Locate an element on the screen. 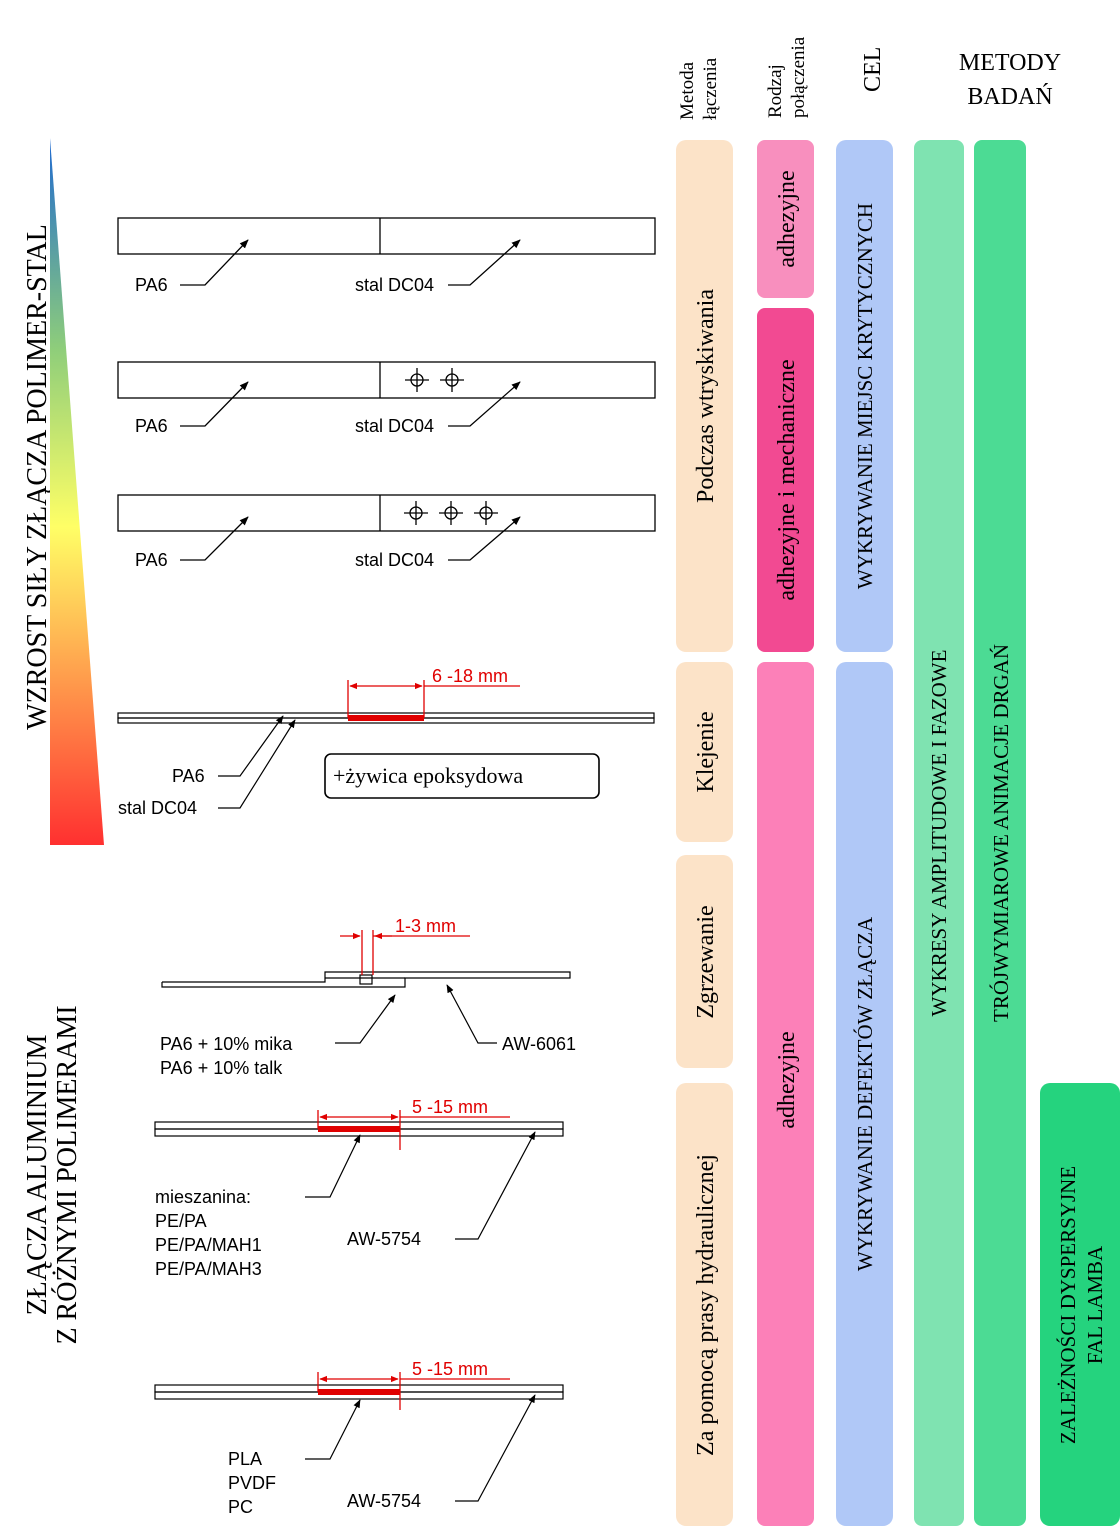  bar-prasa is located at coordinates (704, 1304).